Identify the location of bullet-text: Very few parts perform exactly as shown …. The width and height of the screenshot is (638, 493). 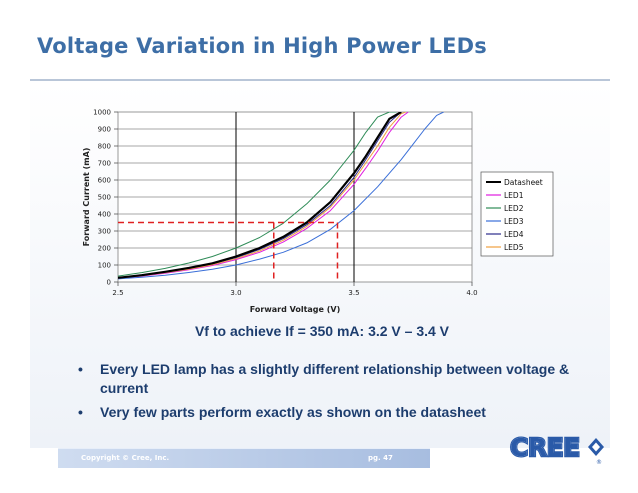
(293, 412).